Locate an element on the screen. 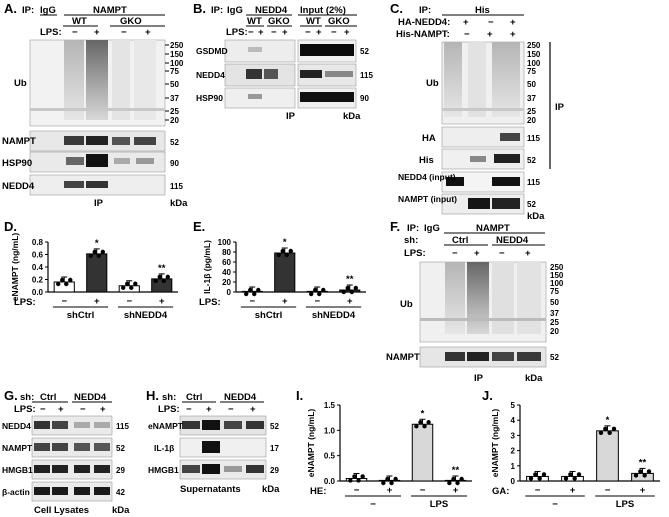 The height and width of the screenshot is (517, 669). panel-j-ytick-label: 0 is located at coordinates (513, 481).